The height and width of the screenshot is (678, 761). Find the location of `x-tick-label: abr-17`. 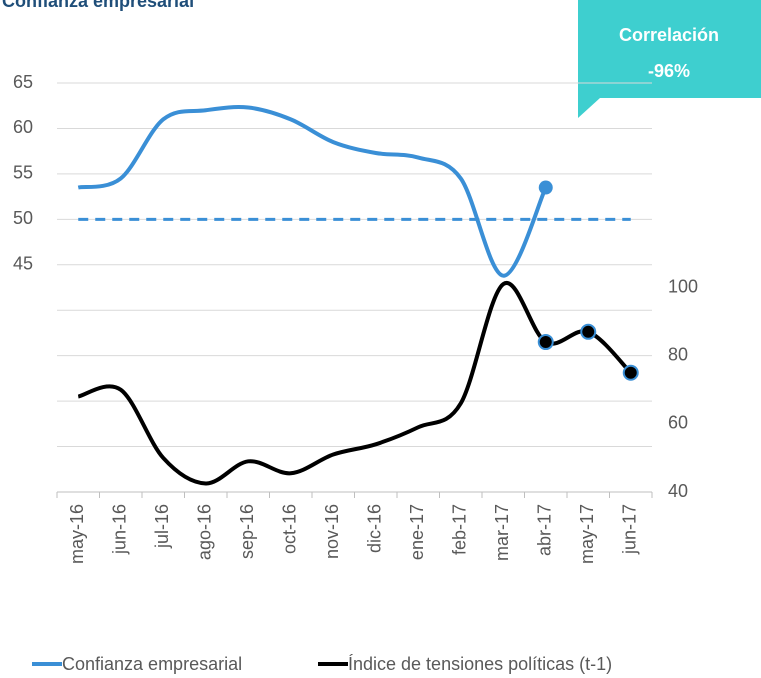

x-tick-label: abr-17 is located at coordinates (545, 530).